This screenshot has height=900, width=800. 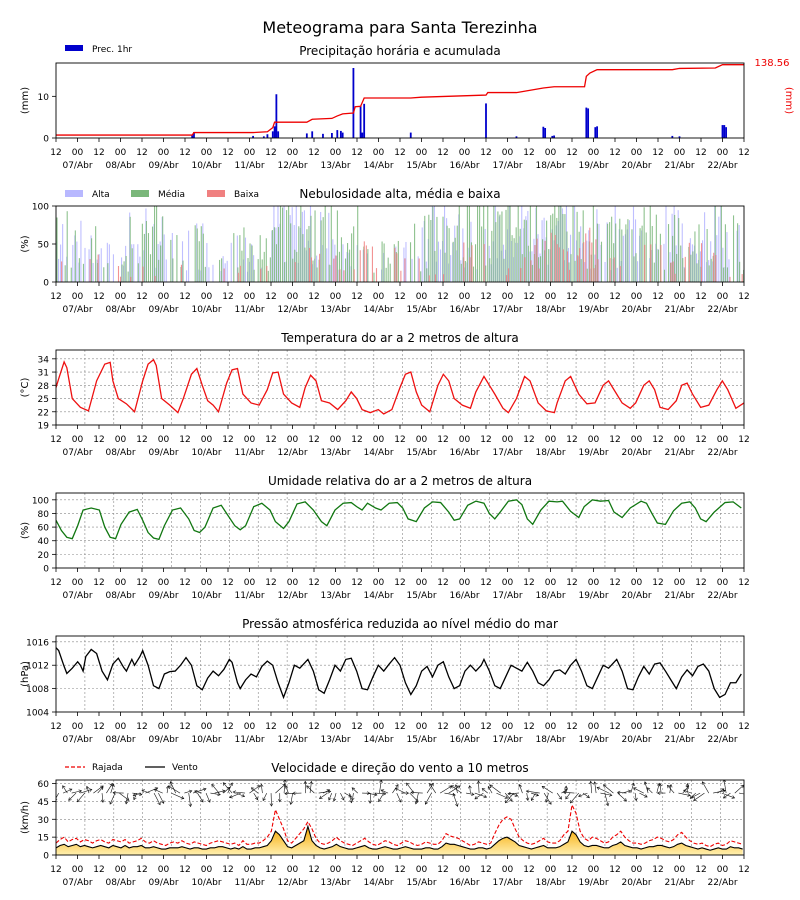 I want to click on x-tick-label-date: 08/Abr, so click(x=120, y=740).